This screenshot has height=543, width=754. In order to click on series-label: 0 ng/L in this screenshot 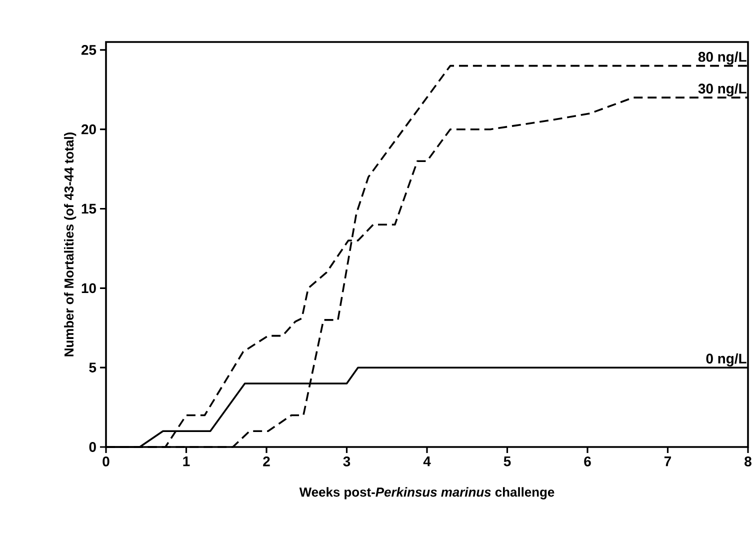, I will do `click(726, 359)`.